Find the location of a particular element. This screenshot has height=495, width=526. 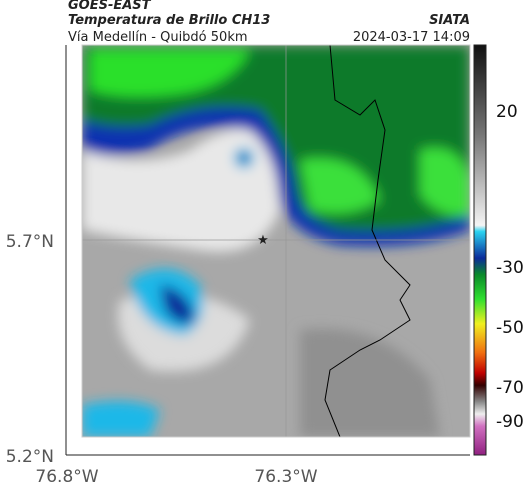

colorbar-tick-label: -50 is located at coordinates (510, 328).